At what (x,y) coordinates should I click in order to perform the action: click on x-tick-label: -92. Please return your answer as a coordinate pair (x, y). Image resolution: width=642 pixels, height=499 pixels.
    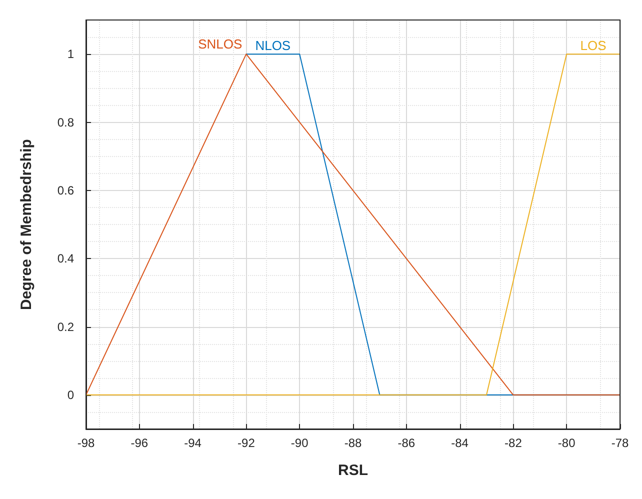
    Looking at the image, I should click on (247, 443).